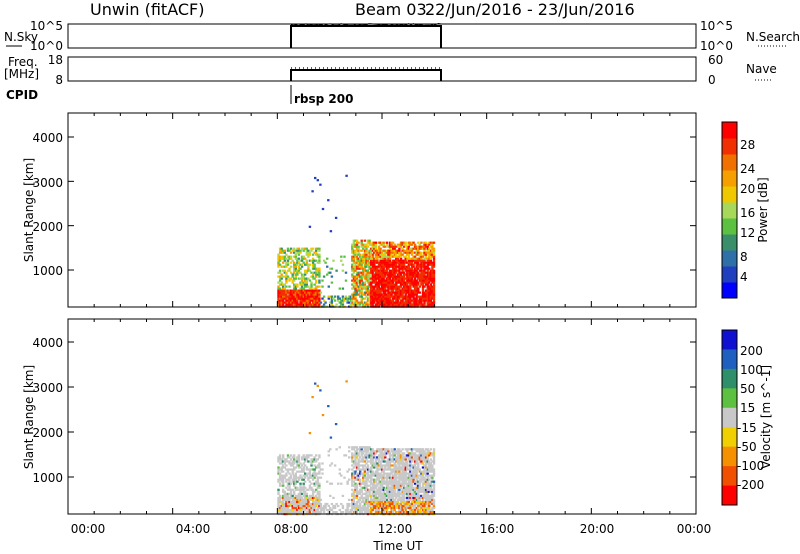 This screenshot has height=554, width=800. What do you see at coordinates (763, 209) in the screenshot?
I see `power-cbar-label: Power [dB]` at bounding box center [763, 209].